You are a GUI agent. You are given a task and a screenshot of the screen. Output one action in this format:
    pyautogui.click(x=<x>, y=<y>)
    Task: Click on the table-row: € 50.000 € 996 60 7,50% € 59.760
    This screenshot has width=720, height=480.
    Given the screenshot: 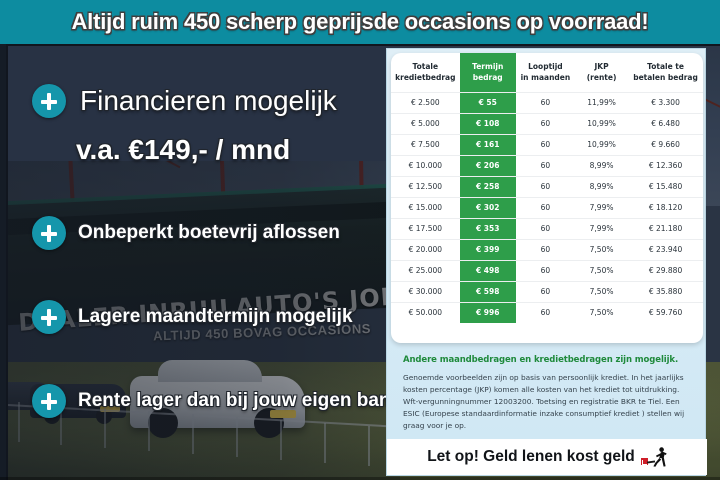 What is the action you would take?
    pyautogui.click(x=547, y=312)
    